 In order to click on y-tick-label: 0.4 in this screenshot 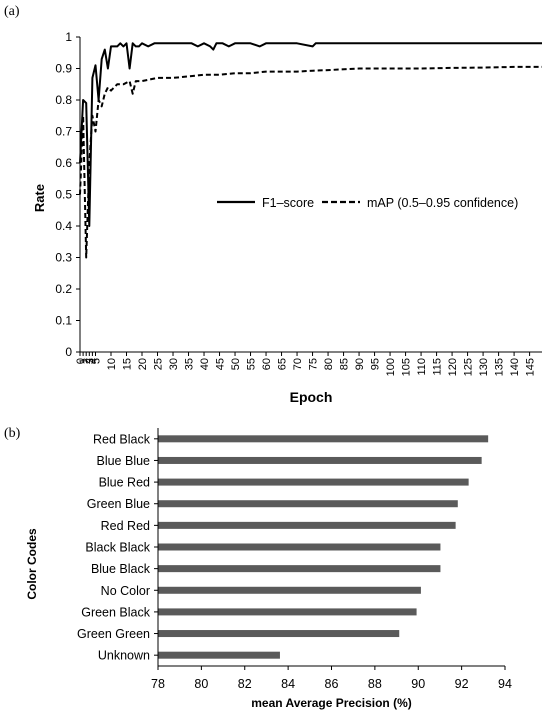, I will do `click(63, 226)`.